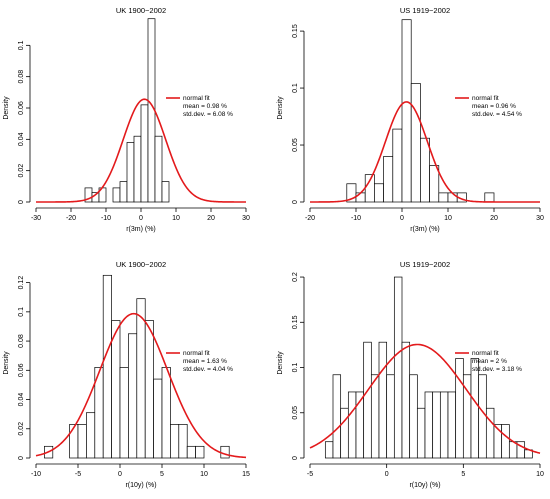 This screenshot has width=550, height=499. I want to click on y-tick-label: 0.08, so click(21, 77).